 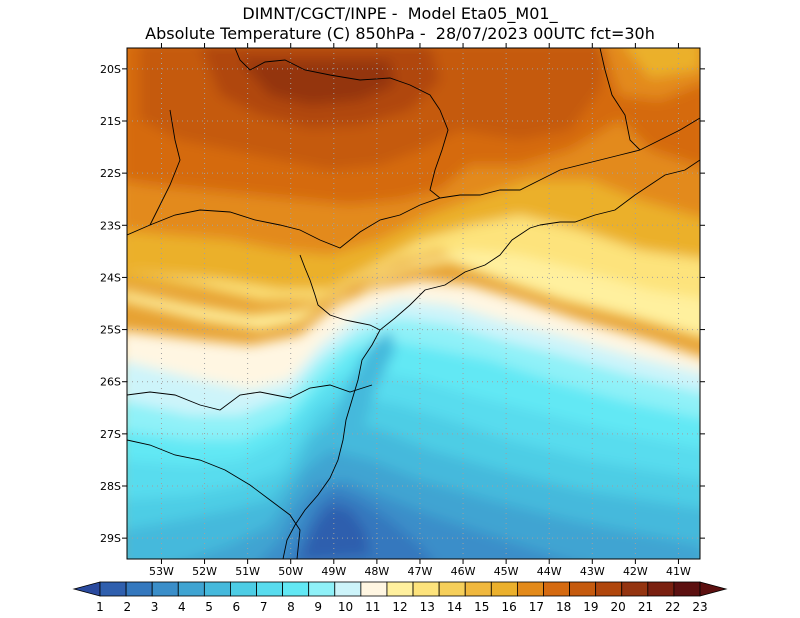 What do you see at coordinates (110, 382) in the screenshot?
I see `lat-label: 26S` at bounding box center [110, 382].